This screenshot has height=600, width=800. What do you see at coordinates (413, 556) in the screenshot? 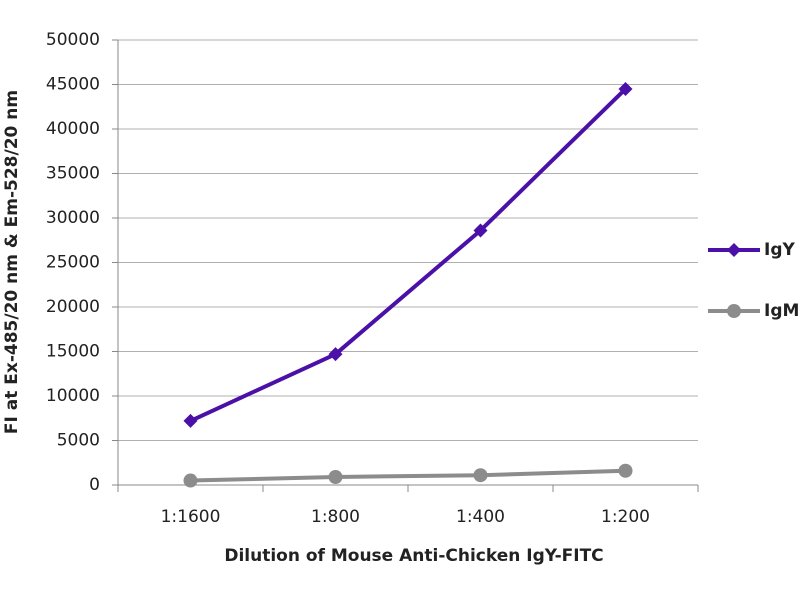
I see `x-axis-title: Dilution of Mouse Anti-Chicken IgY-FITC` at bounding box center [413, 556].